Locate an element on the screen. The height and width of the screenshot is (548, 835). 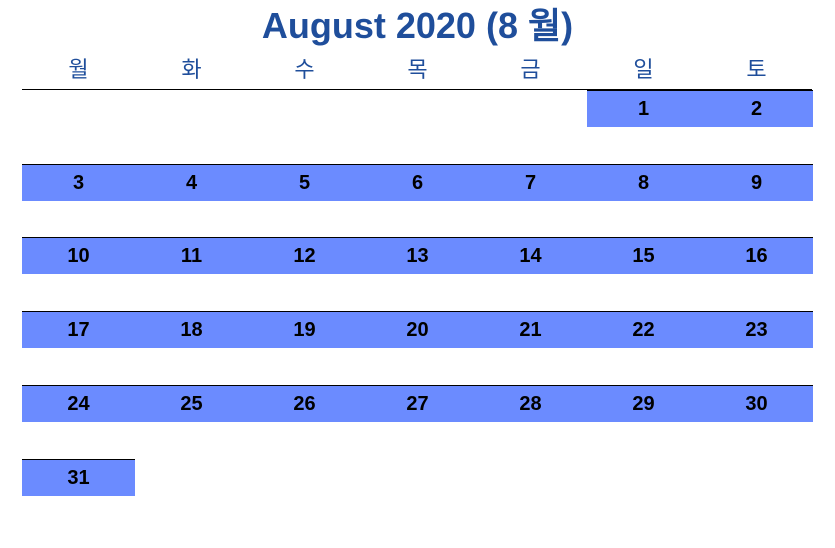
day-cell: 16 is located at coordinates (756, 255).